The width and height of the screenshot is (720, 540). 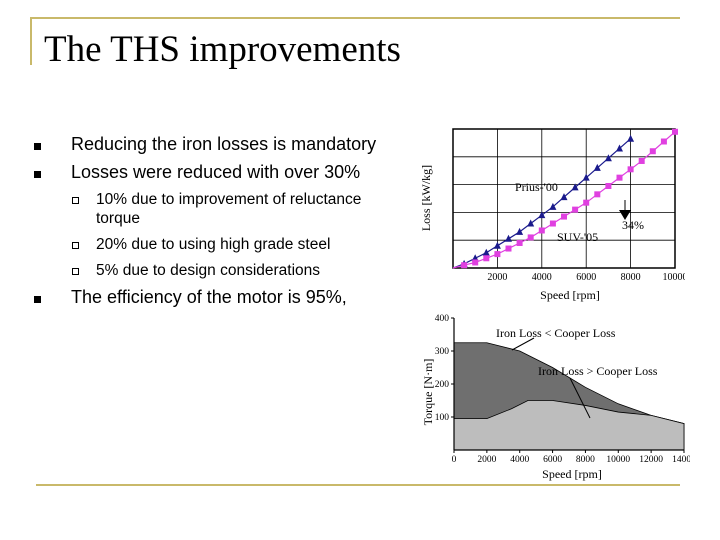 What do you see at coordinates (633, 225) in the screenshot?
I see `annotation-34-percent: 34%` at bounding box center [633, 225].